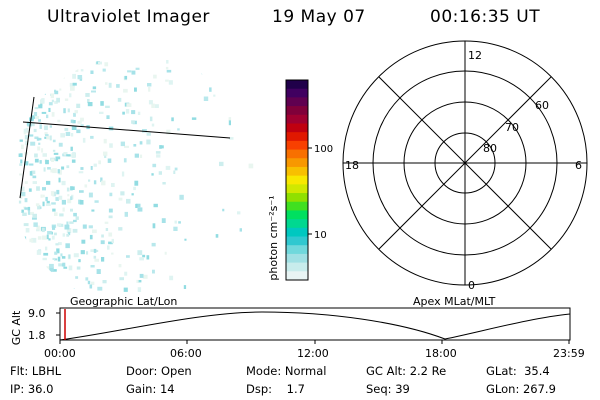 The image size is (600, 400). What do you see at coordinates (512, 127) in the screenshot?
I see `lat-label-70: 70` at bounding box center [512, 127].